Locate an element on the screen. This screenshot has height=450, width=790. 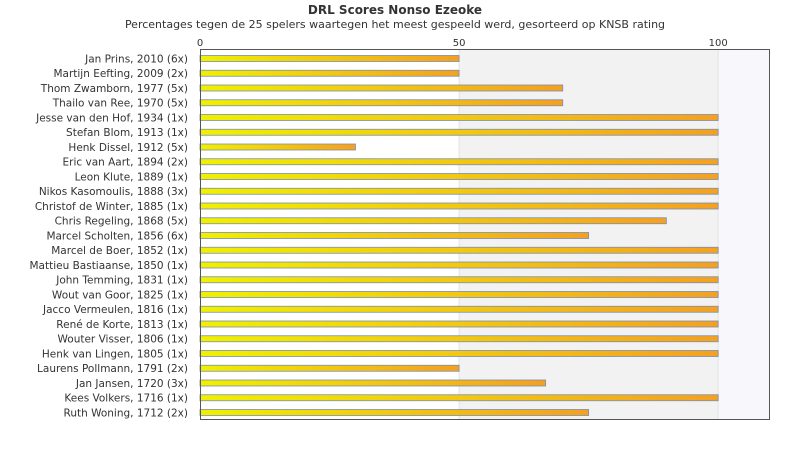
x-tick-label: 50 is located at coordinates (459, 43).